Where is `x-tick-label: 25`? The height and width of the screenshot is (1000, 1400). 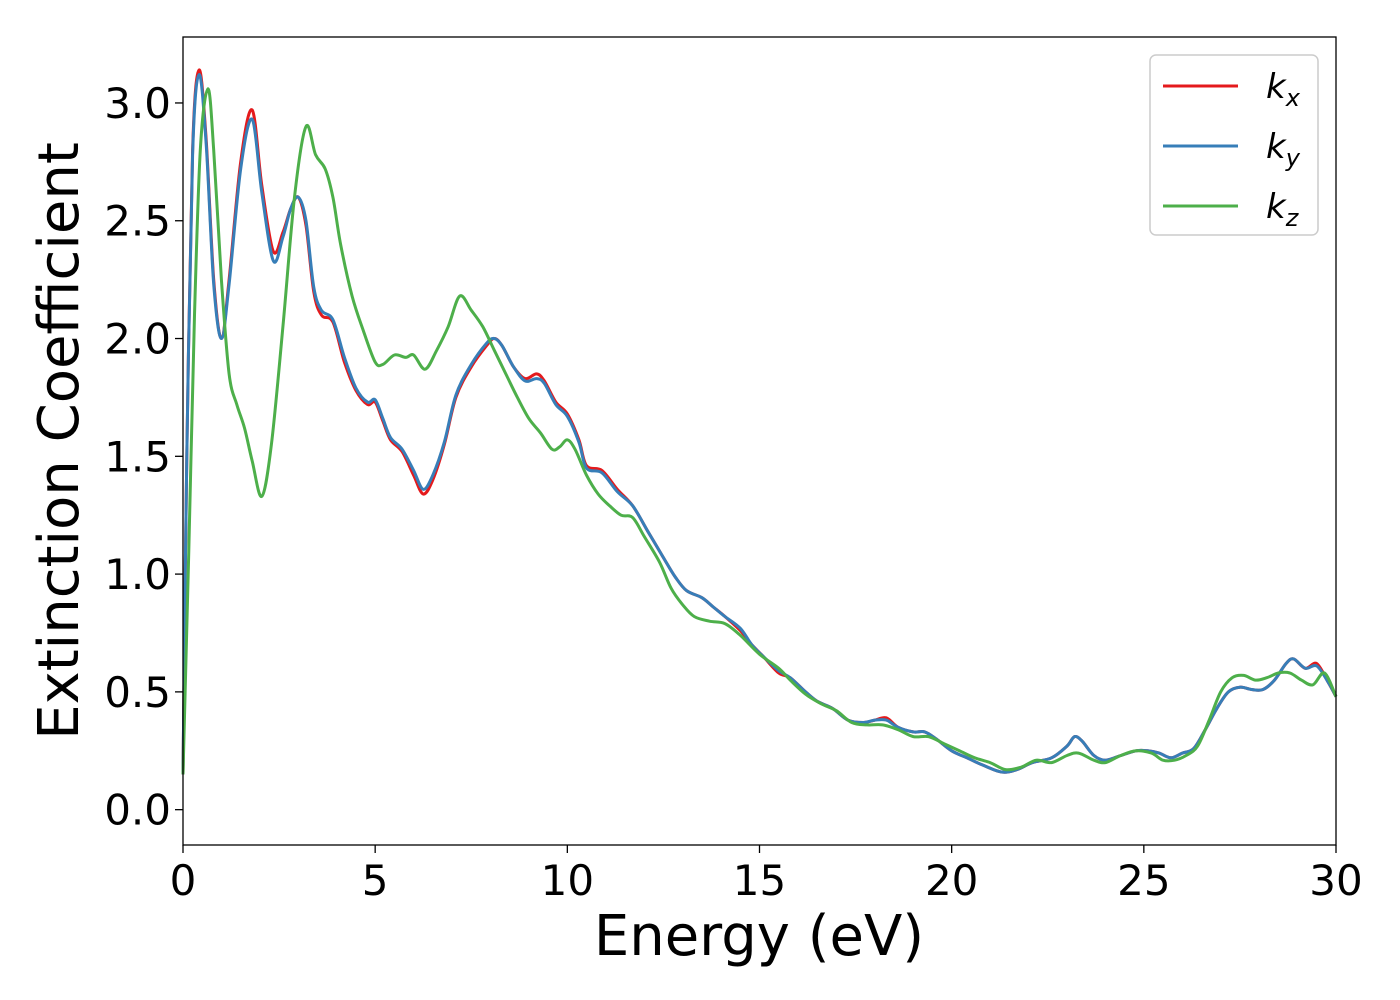 x-tick-label: 25 is located at coordinates (1143, 880).